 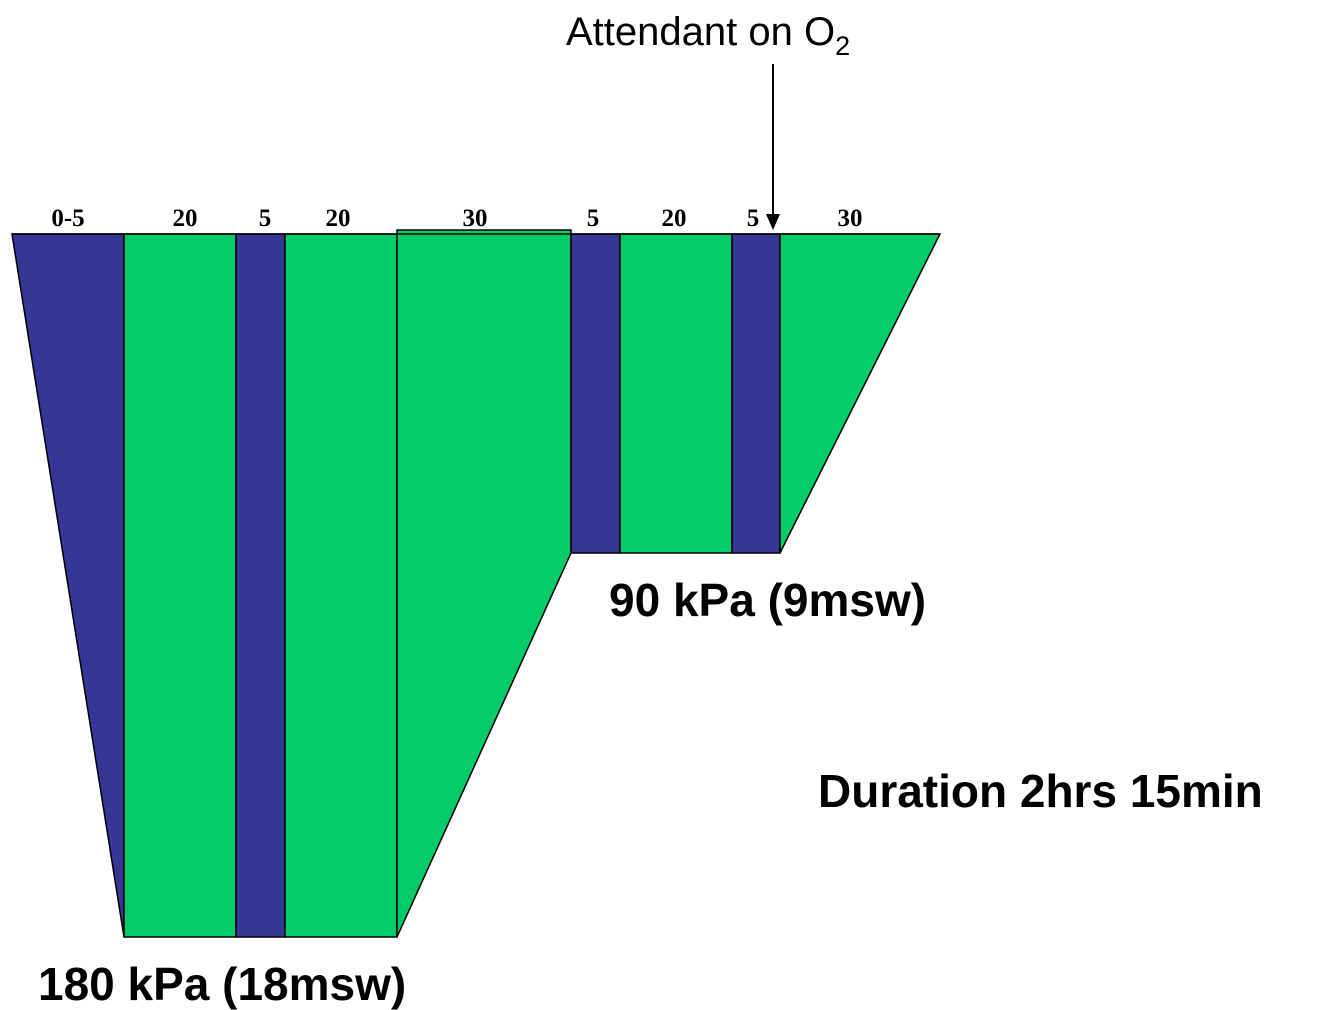 I want to click on segment-compression-air, so click(x=68, y=585).